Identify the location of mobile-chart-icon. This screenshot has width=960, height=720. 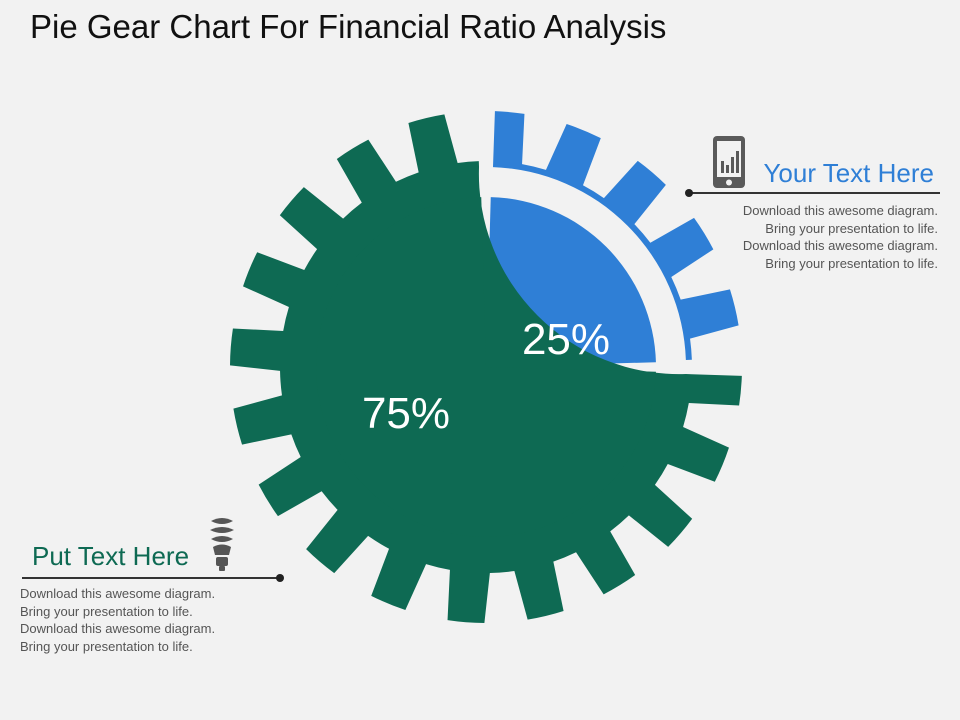
(729, 162).